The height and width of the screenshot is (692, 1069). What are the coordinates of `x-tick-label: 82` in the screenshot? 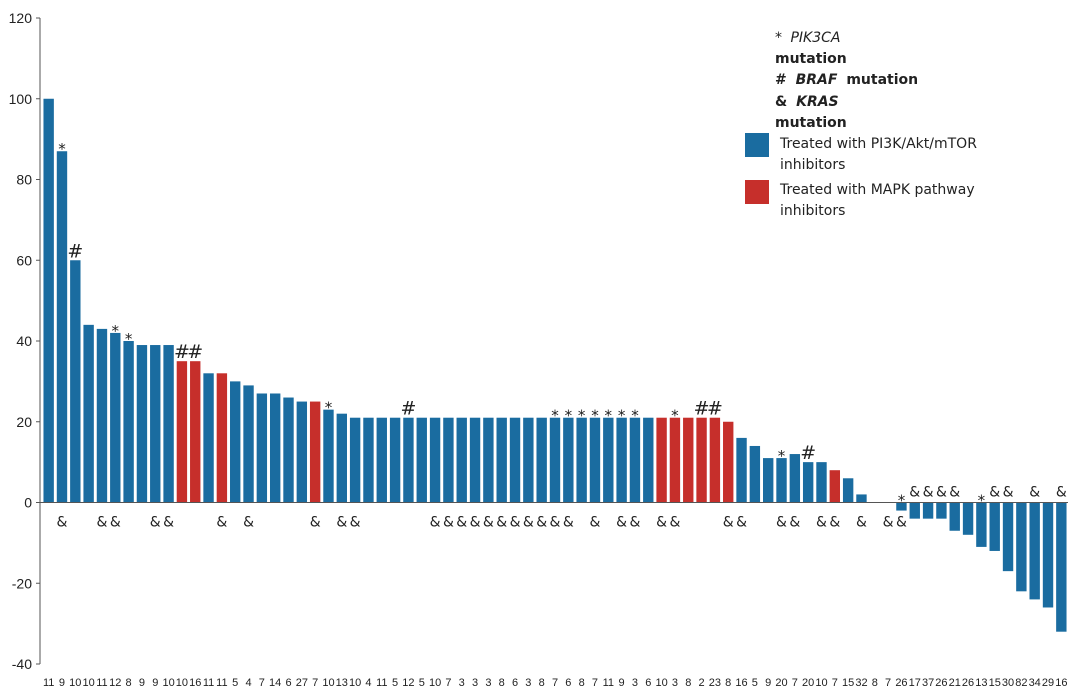 It's located at (1021, 683).